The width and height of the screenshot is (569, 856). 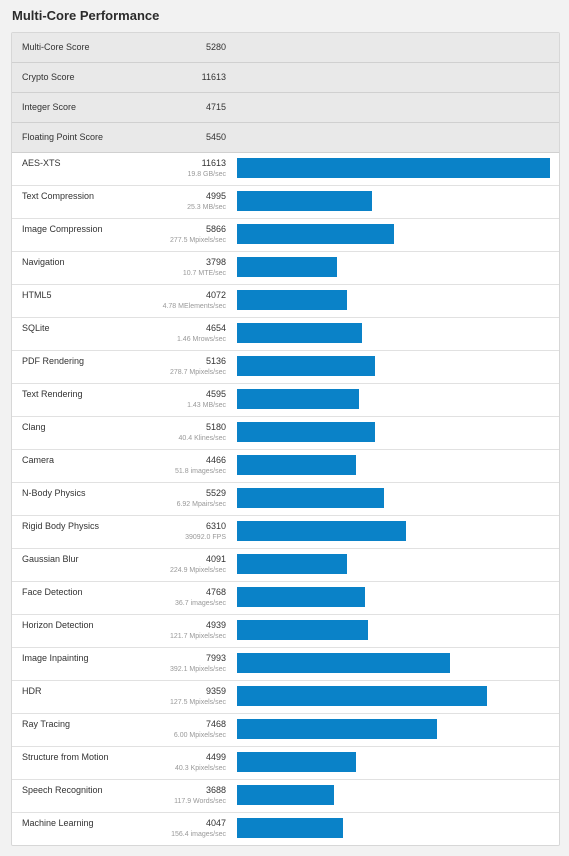 I want to click on benchmark-score: 4939, so click(x=215, y=625).